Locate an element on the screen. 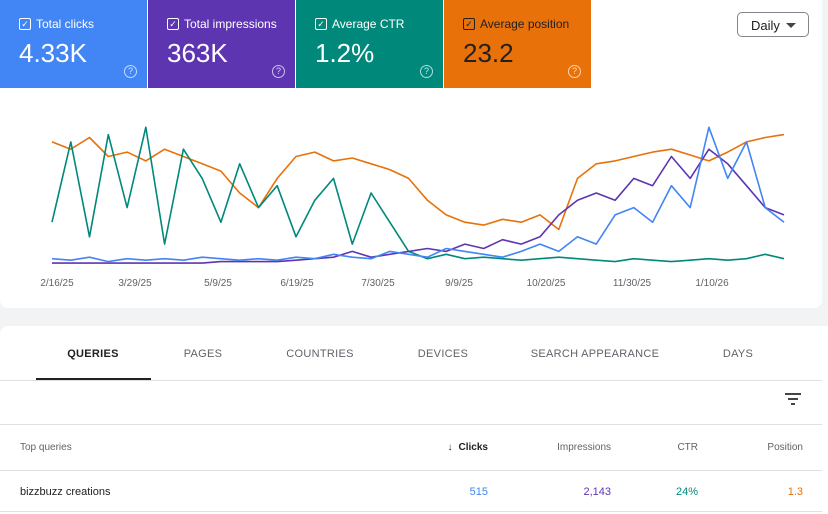  active-tab-indicator is located at coordinates (93, 379).